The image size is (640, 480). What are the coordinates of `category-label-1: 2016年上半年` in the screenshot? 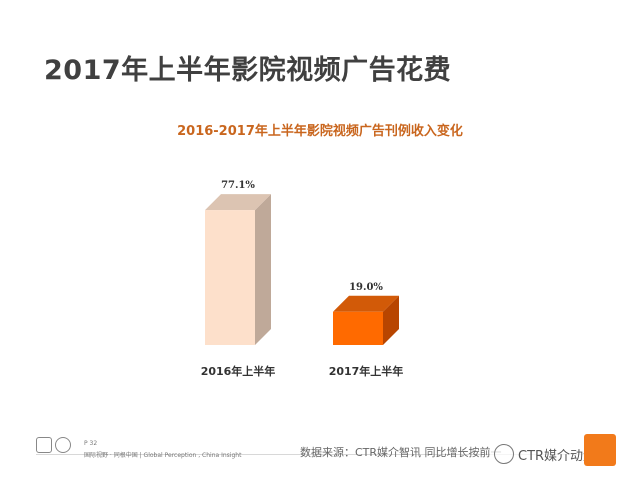 It's located at (238, 371).